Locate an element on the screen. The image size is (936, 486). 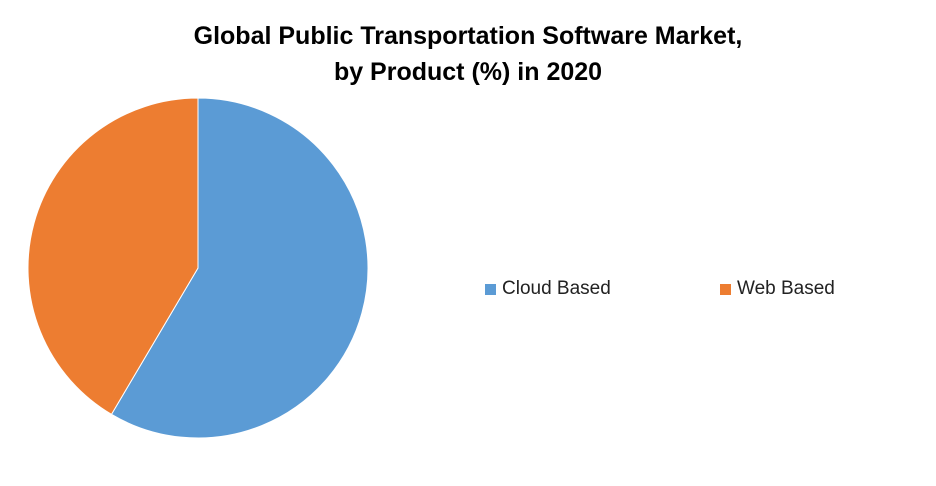
legend-item-web-based: Web Based is located at coordinates (777, 289).